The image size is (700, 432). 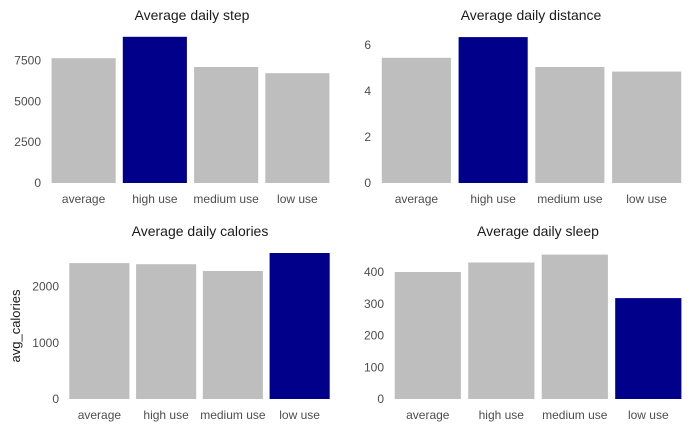 I want to click on y-tick-label: 300, so click(x=374, y=304).